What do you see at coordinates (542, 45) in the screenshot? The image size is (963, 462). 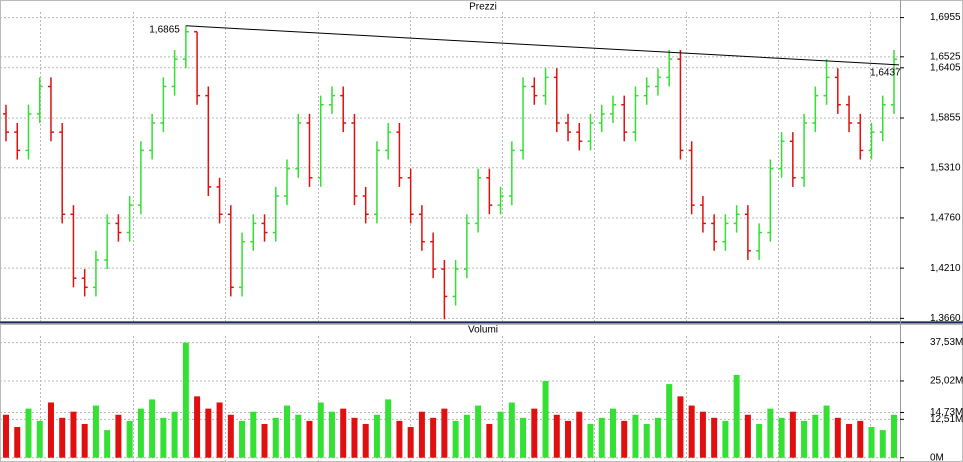 I see `trendline` at bounding box center [542, 45].